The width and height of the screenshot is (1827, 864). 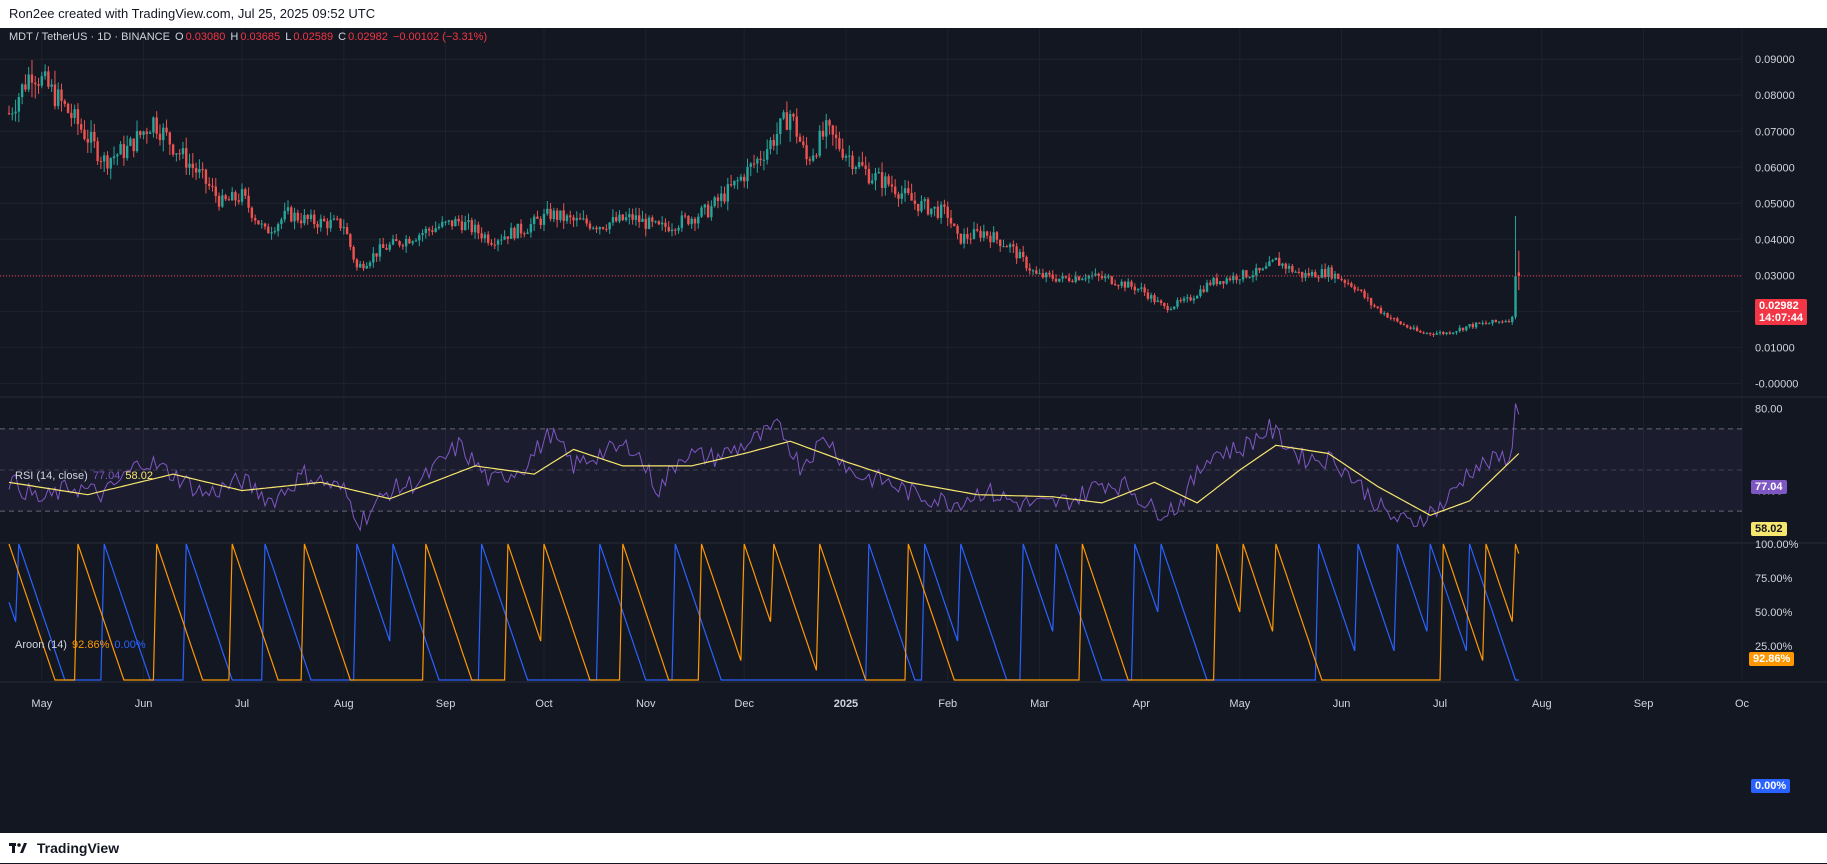 I want to click on low-label: L, so click(x=288, y=37).